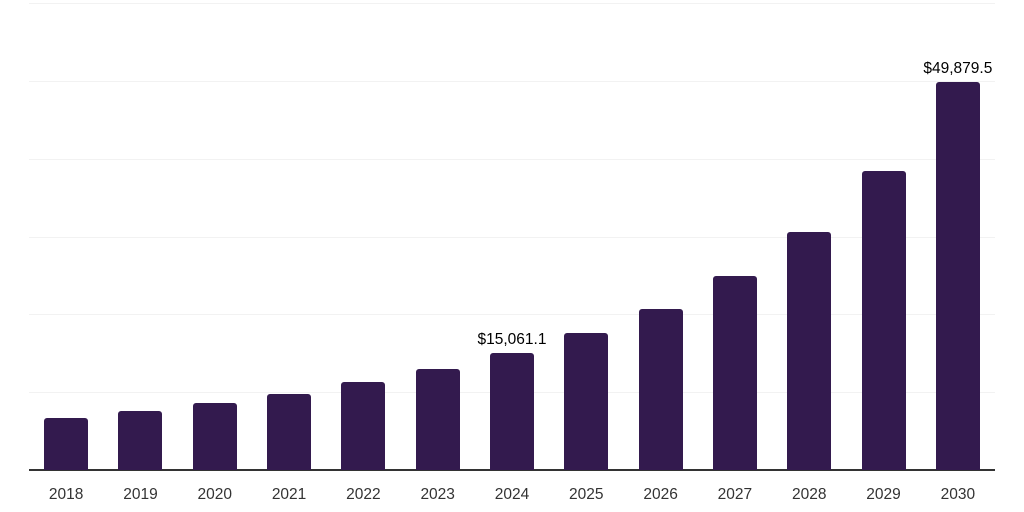 This screenshot has height=512, width=1024. Describe the element at coordinates (957, 275) in the screenshot. I see `bar-2030` at that location.